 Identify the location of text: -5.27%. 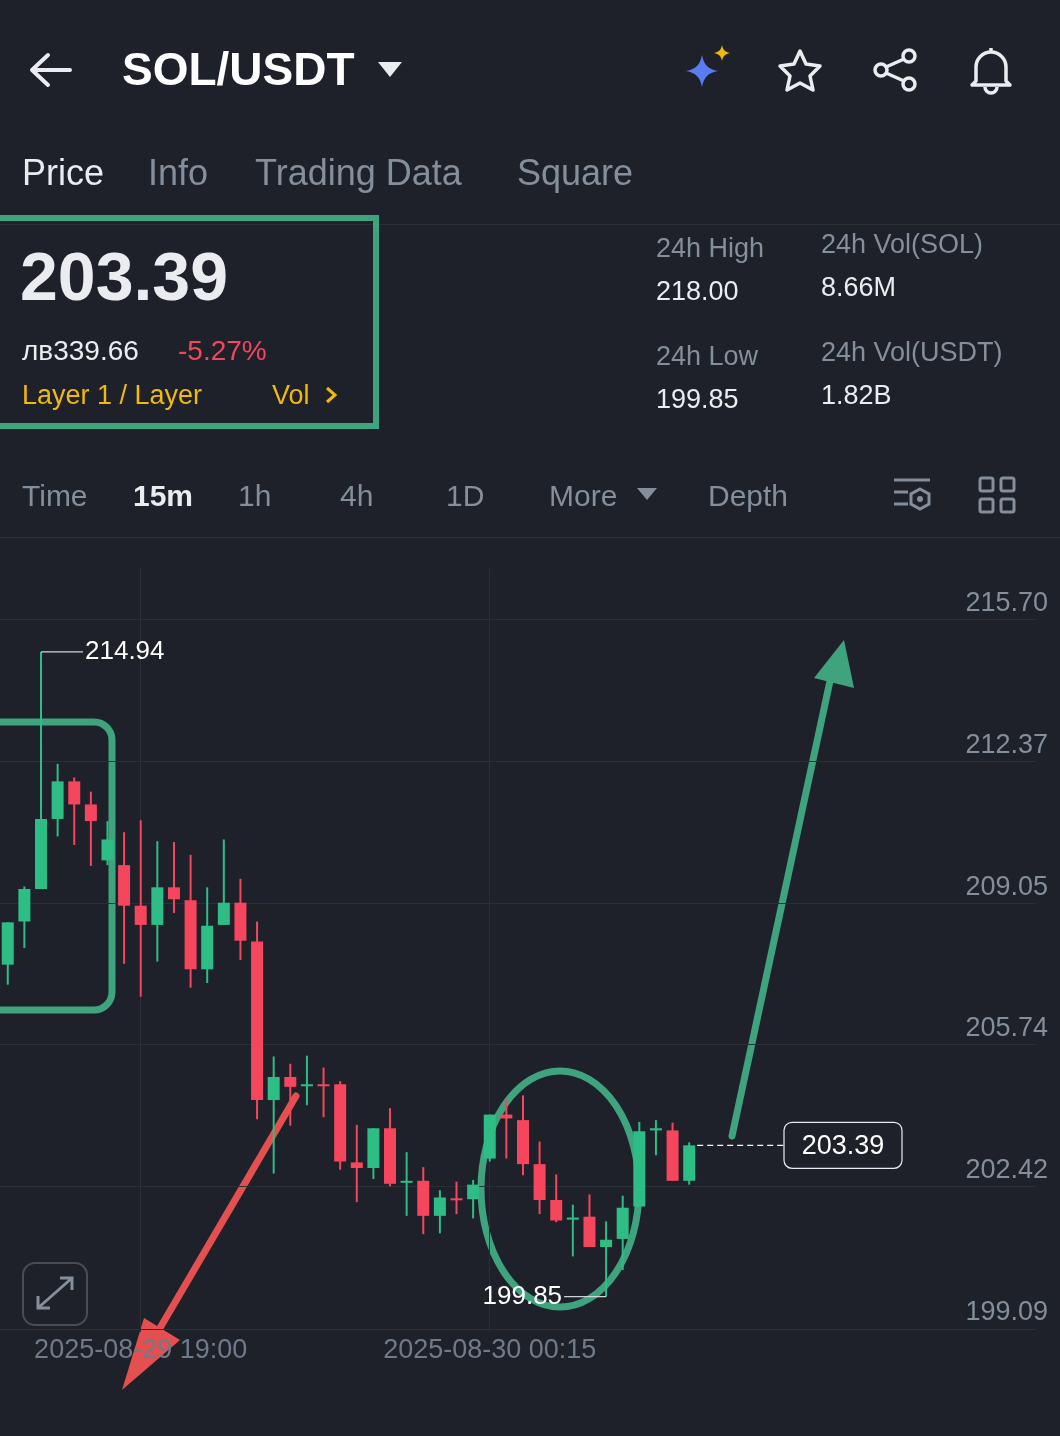
(222, 350).